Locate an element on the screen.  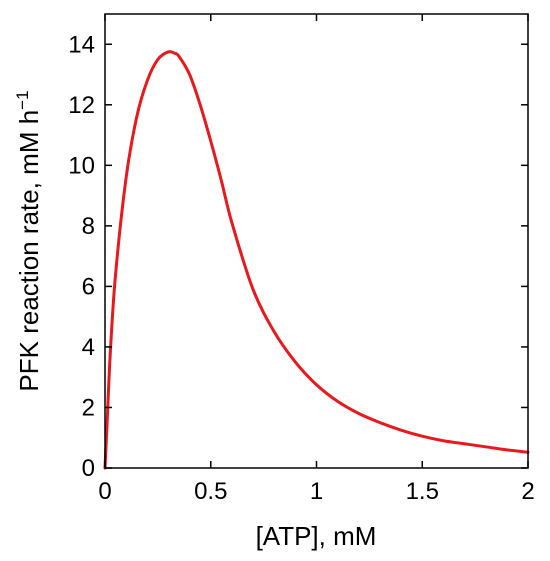
y-tick-label: 8 is located at coordinates (88, 226).